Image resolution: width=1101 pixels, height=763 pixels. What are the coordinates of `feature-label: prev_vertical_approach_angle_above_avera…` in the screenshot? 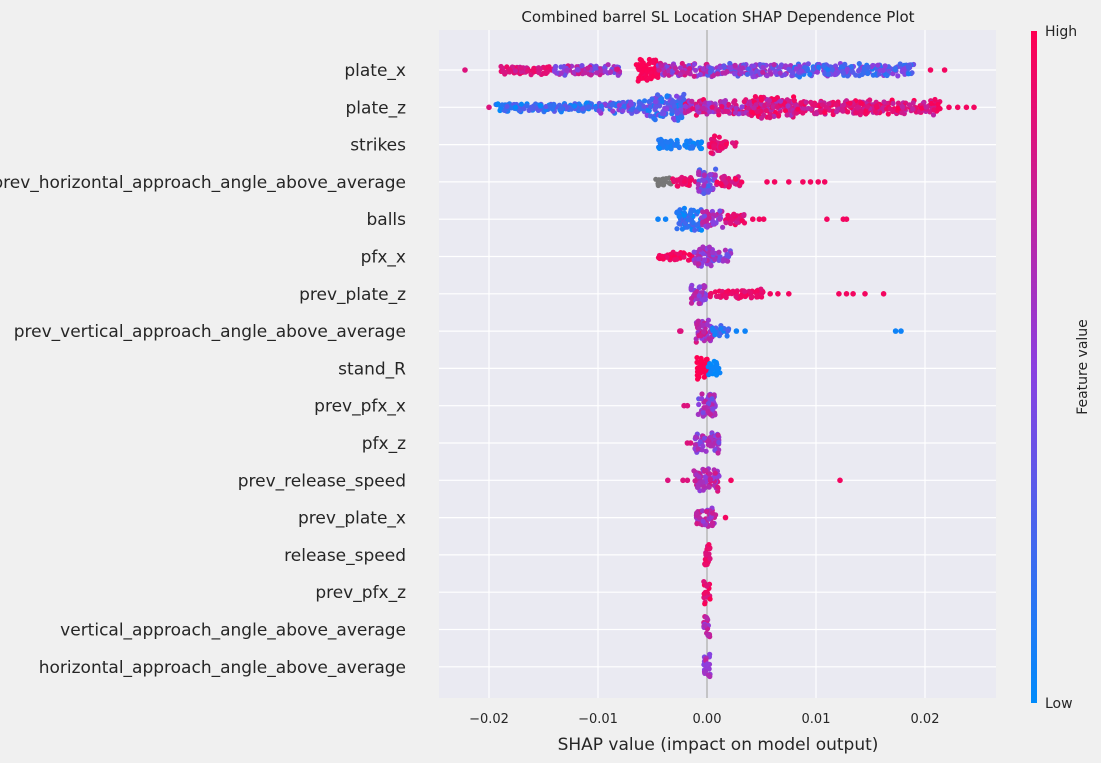 It's located at (210, 332).